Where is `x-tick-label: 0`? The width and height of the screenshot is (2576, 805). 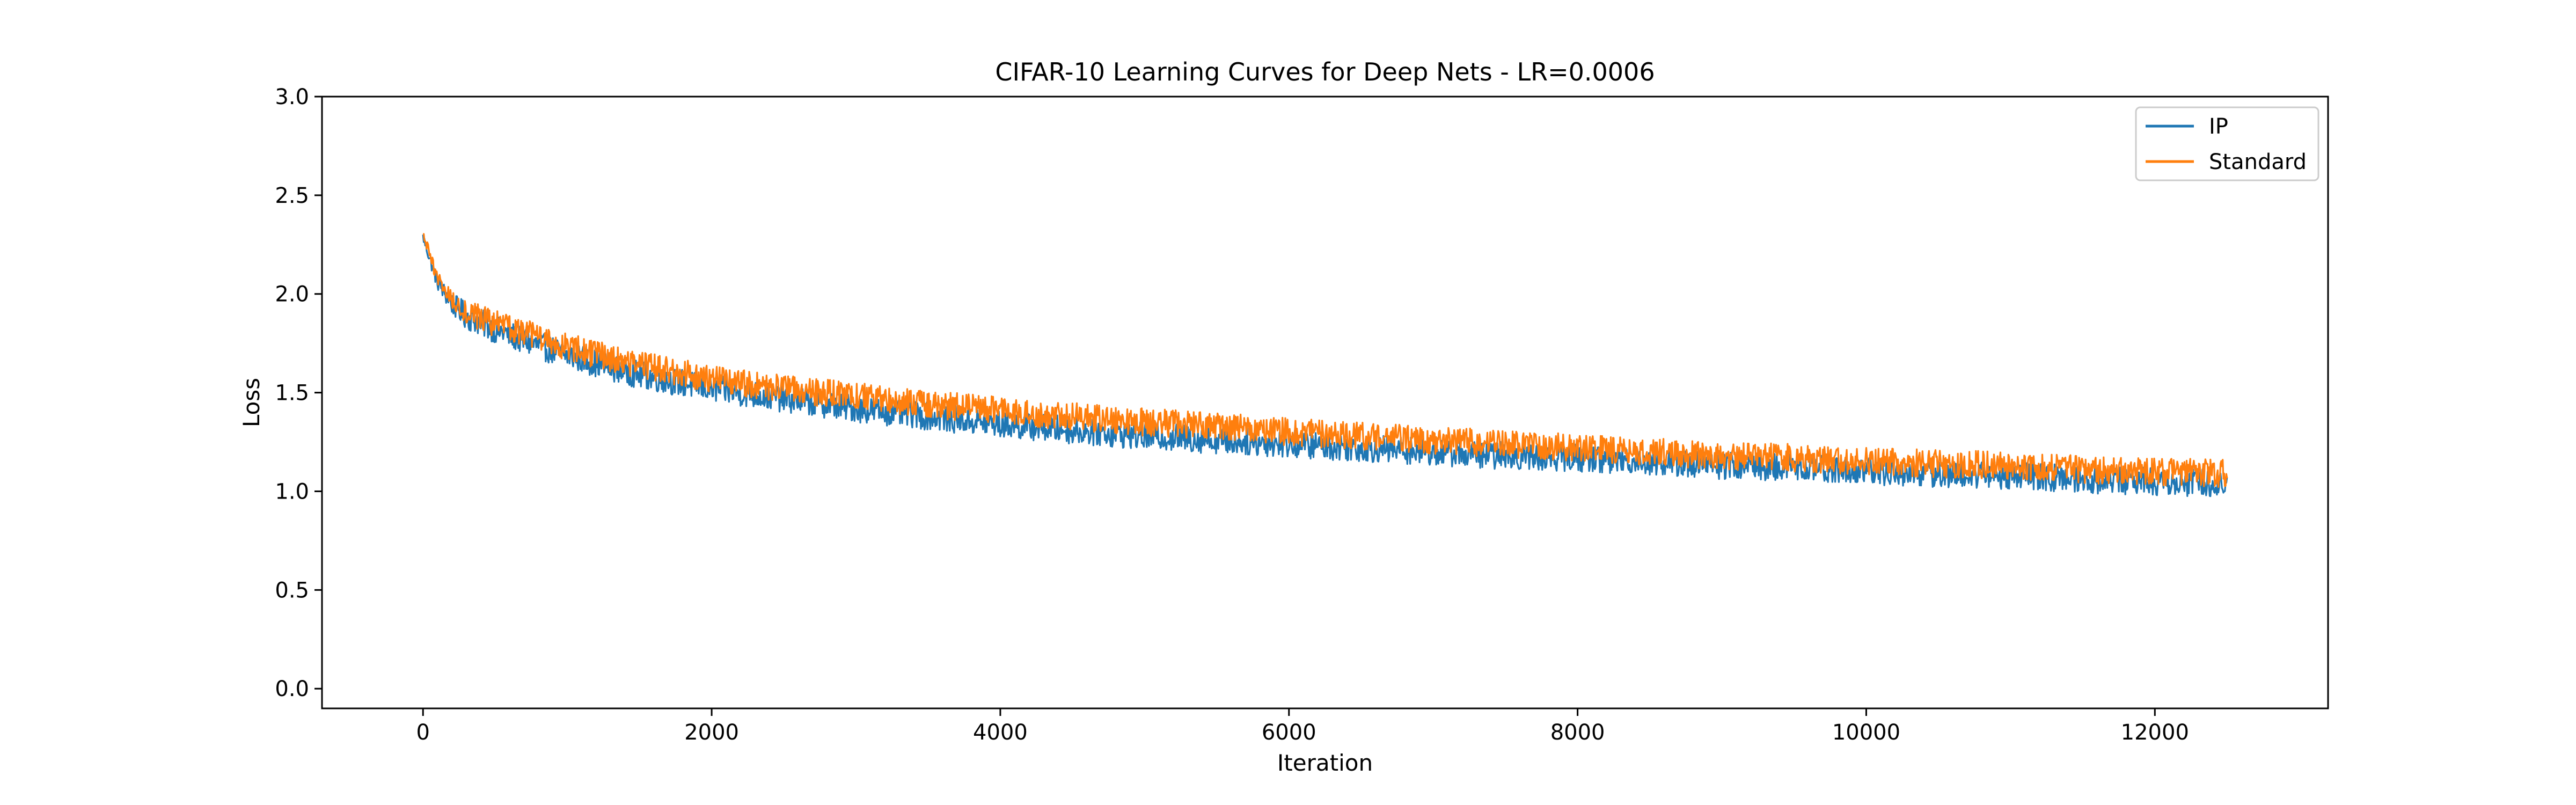 x-tick-label: 0 is located at coordinates (423, 732).